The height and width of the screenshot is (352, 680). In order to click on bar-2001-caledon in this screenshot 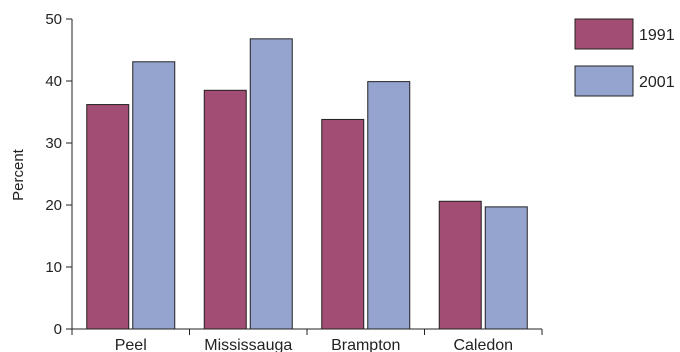, I will do `click(506, 268)`.